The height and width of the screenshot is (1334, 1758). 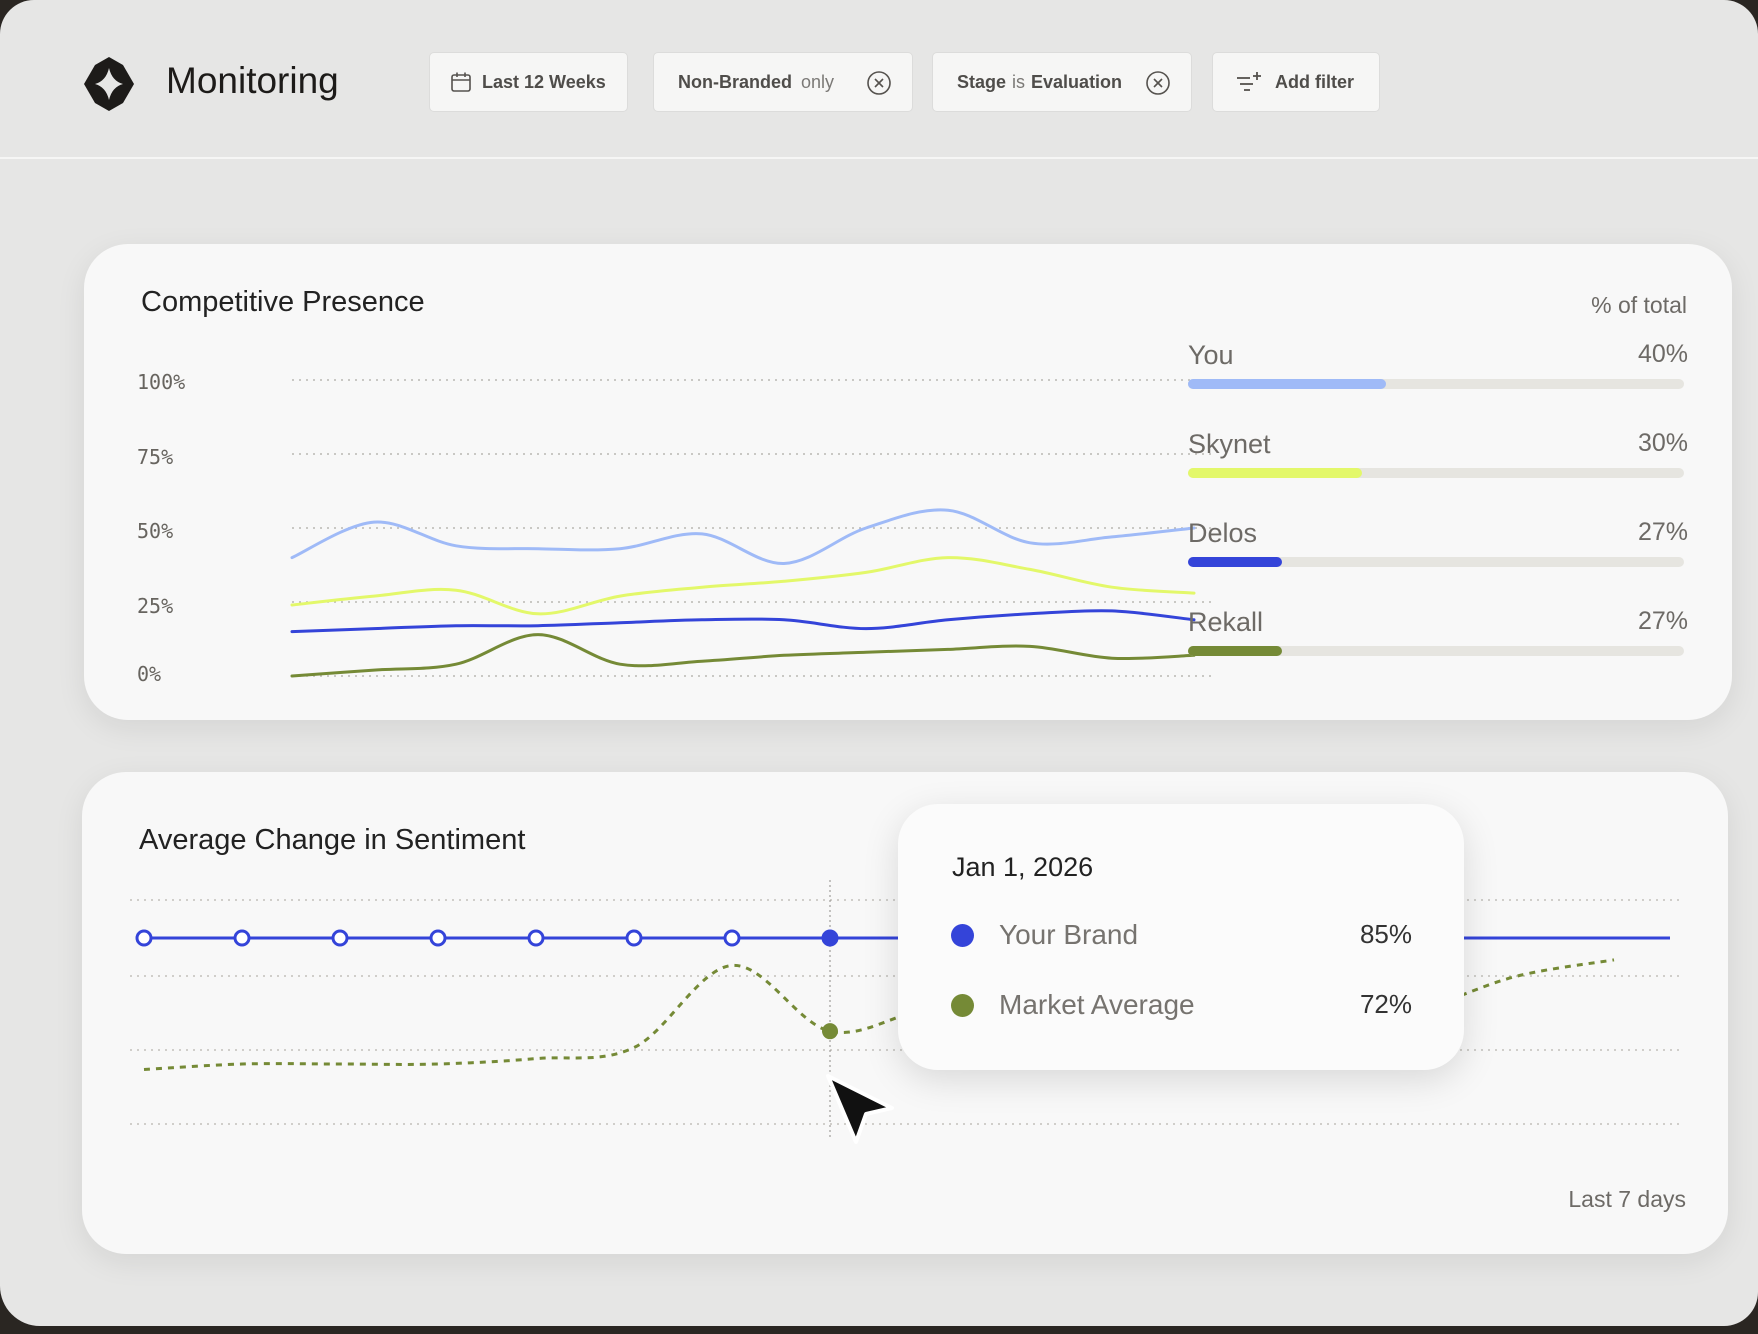 What do you see at coordinates (1019, 81) in the screenshot?
I see `stage-filter-operator: is` at bounding box center [1019, 81].